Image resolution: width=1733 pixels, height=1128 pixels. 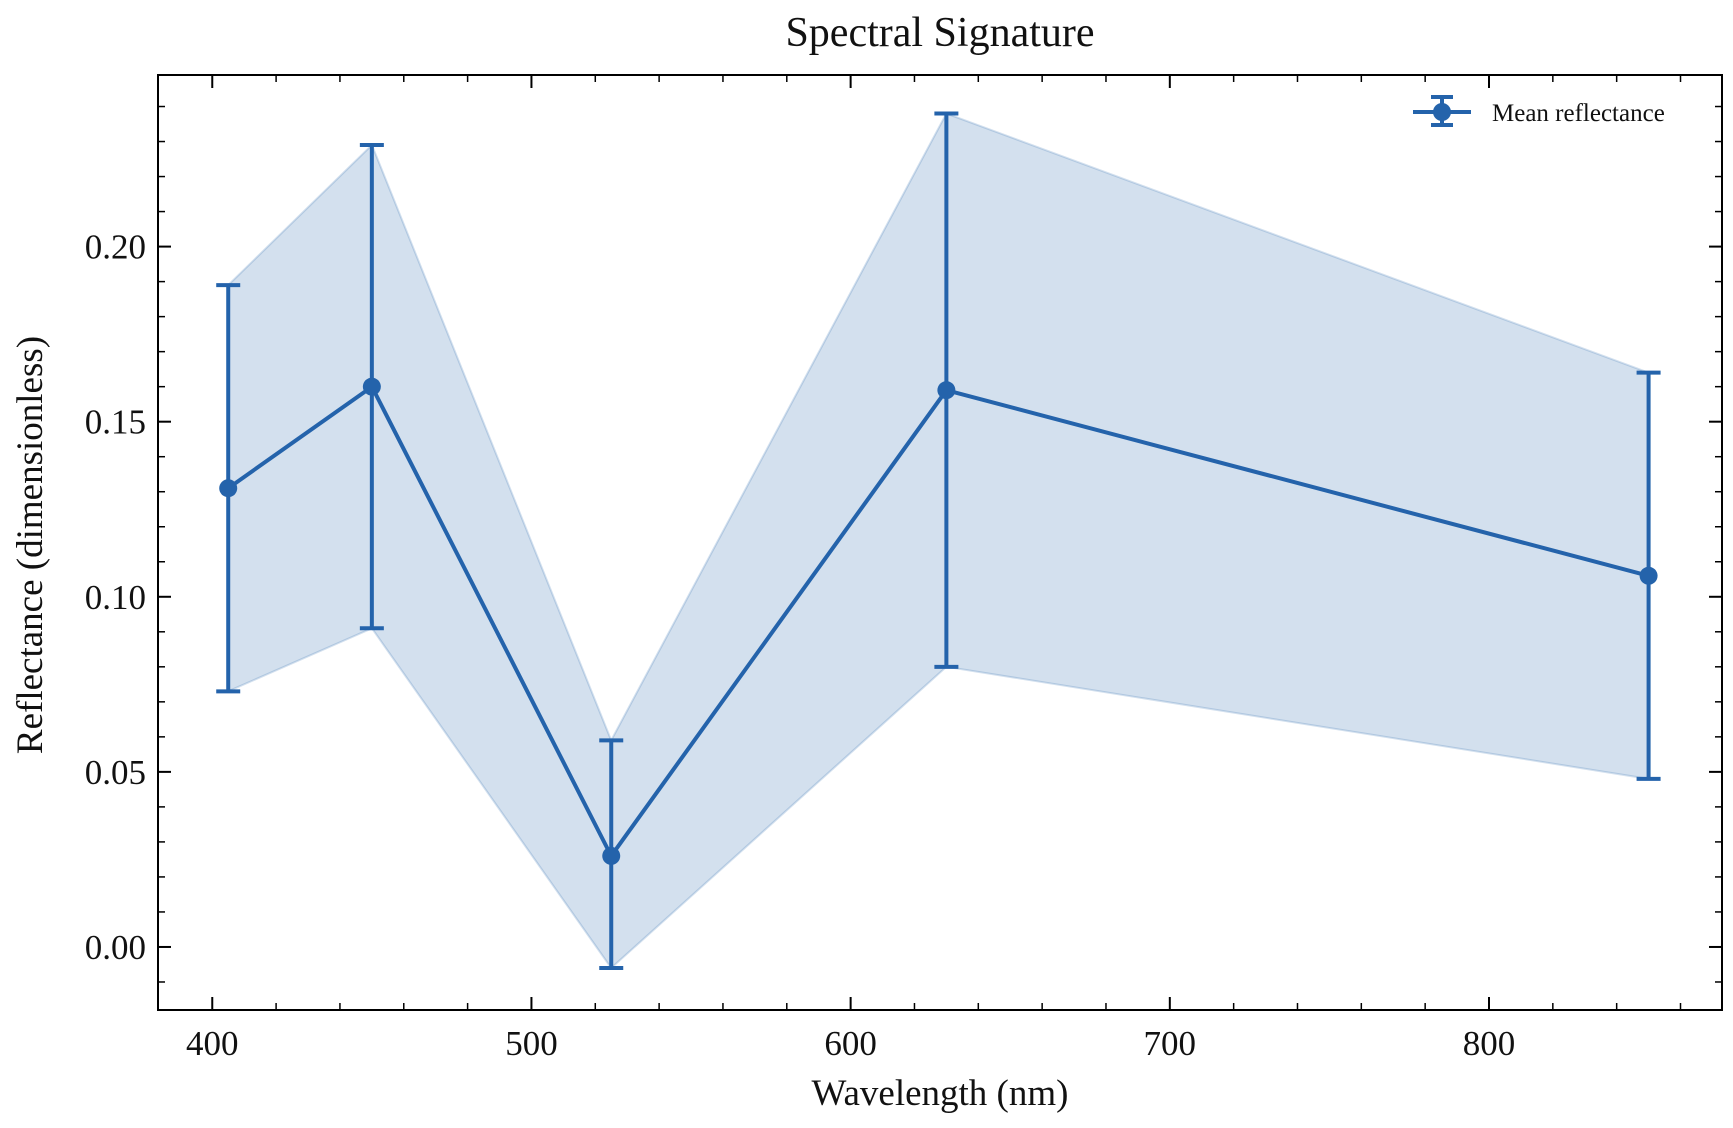 I want to click on y-tick-label: 0.00, so click(x=115, y=947).